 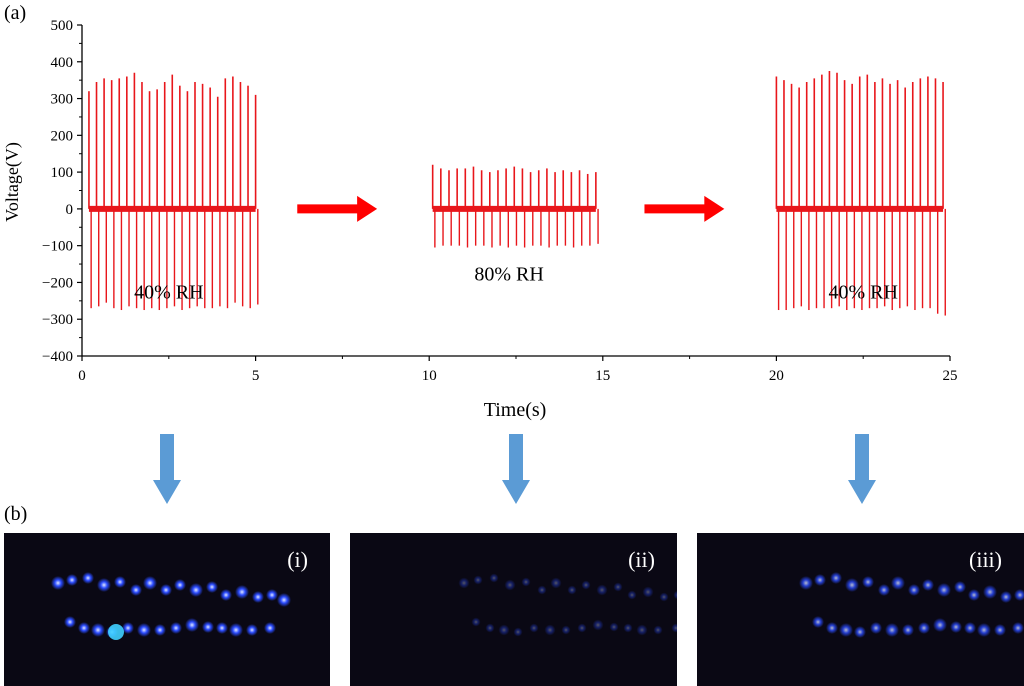 I want to click on photo-tag-i: (i), so click(x=297, y=559).